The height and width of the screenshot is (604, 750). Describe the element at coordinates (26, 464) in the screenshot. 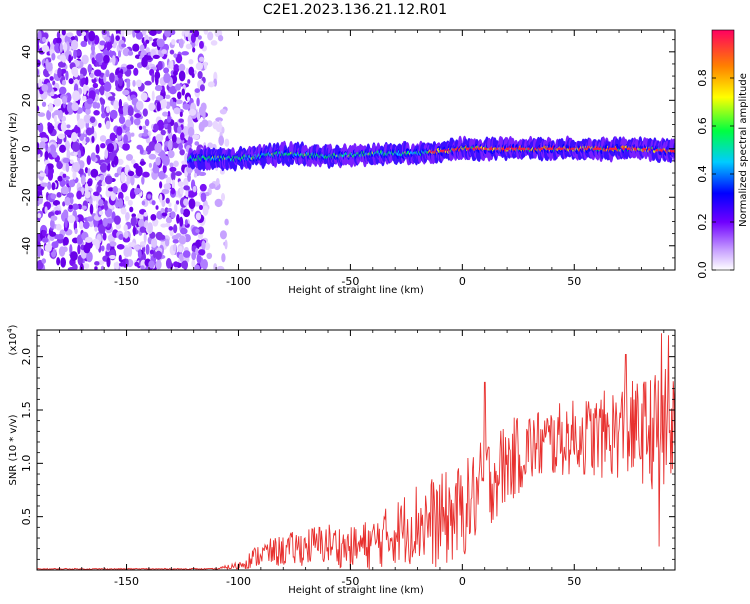

I see `snr-y-tick-label: 1.0` at that location.